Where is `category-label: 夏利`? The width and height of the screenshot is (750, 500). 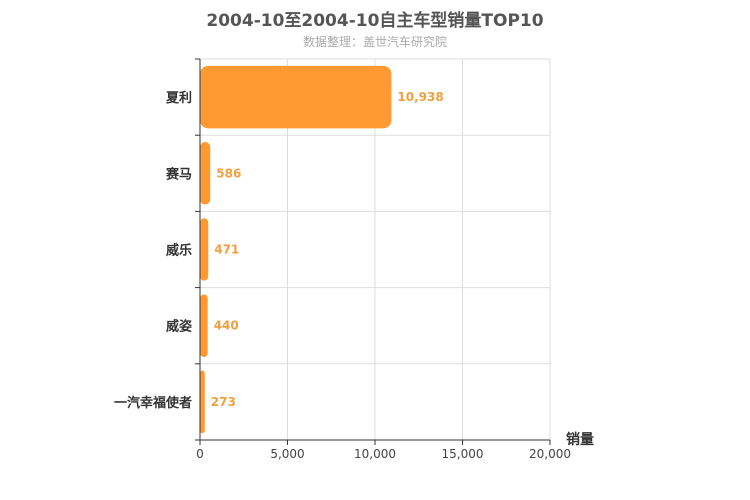 category-label: 夏利 is located at coordinates (178, 98).